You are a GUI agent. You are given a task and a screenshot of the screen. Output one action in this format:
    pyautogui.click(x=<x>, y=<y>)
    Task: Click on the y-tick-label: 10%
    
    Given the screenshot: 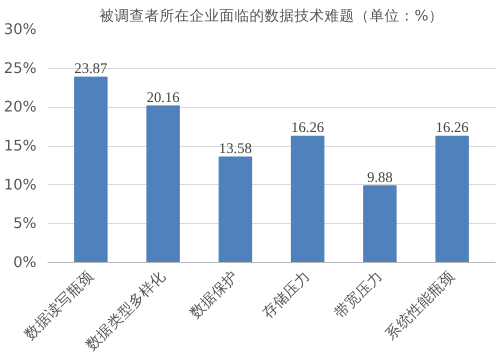 What is the action you would take?
    pyautogui.click(x=20, y=185)
    